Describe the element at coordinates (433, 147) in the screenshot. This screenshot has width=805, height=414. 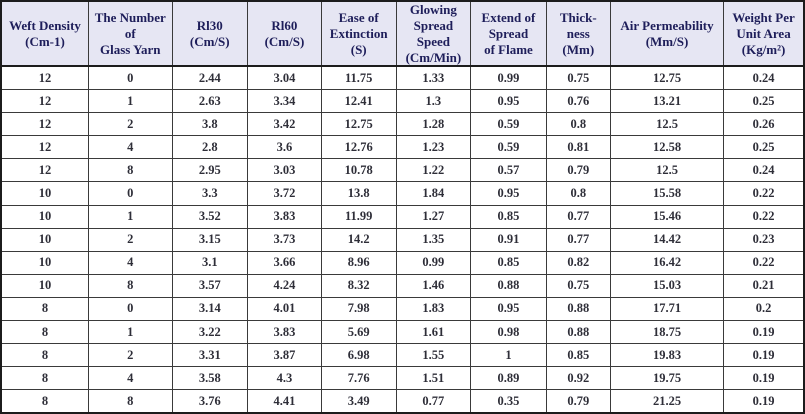
I see `table-cell: 1.23` at that location.